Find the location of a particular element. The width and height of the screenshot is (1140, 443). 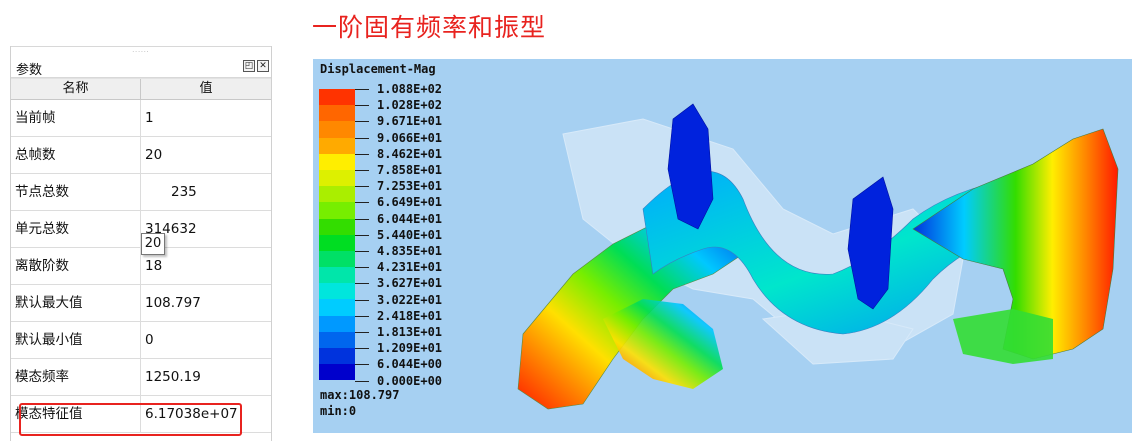

min-value-text: min:0 is located at coordinates (338, 411).